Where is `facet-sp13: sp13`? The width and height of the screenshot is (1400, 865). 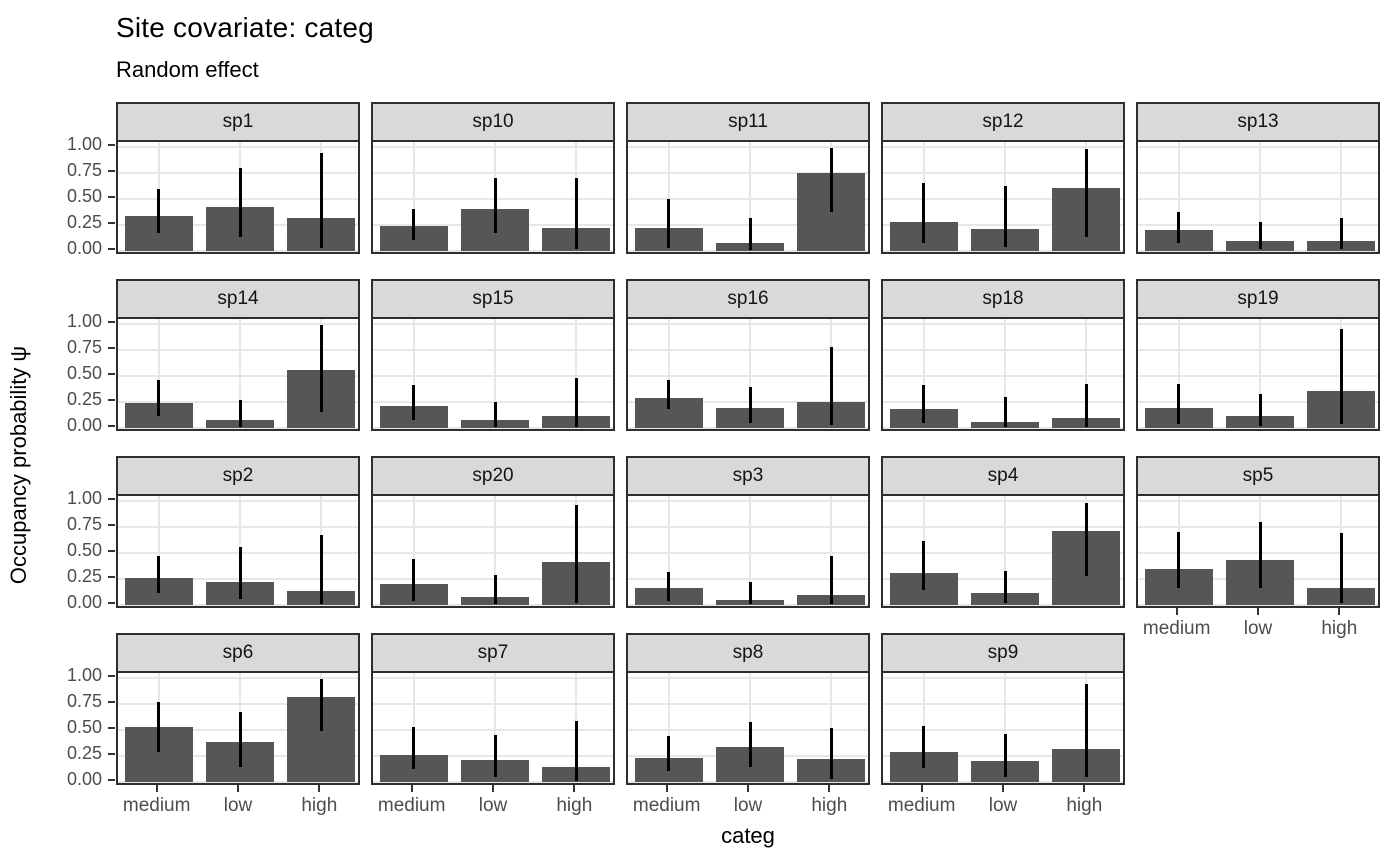
facet-sp13: sp13 is located at coordinates (1258, 179).